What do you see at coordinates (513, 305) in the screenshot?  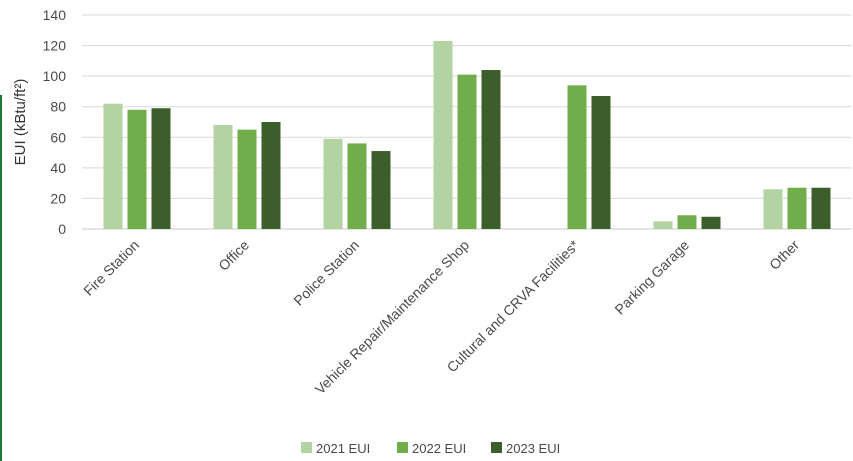 I see `x-category-label: Cultural and CRVA Facilities*` at bounding box center [513, 305].